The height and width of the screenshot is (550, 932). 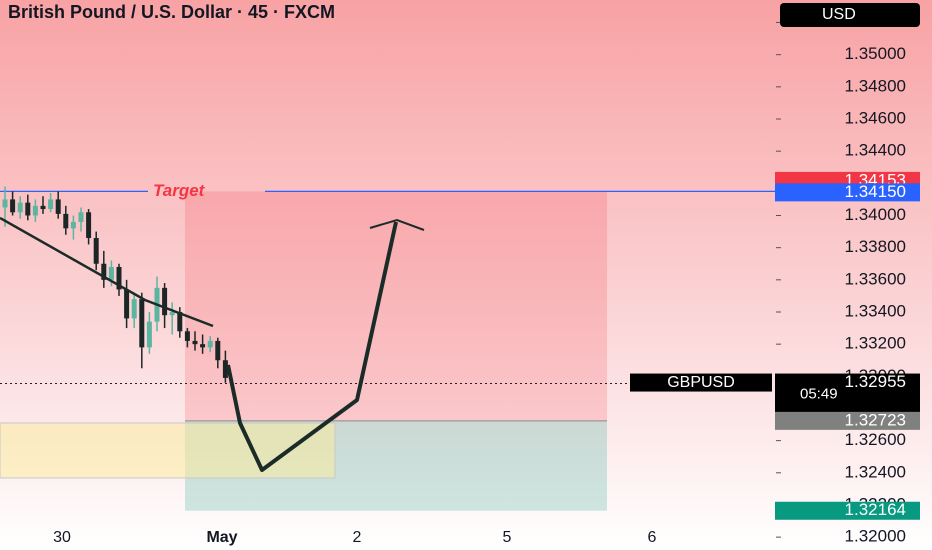 I want to click on x-tick-label: May, so click(x=221, y=537).